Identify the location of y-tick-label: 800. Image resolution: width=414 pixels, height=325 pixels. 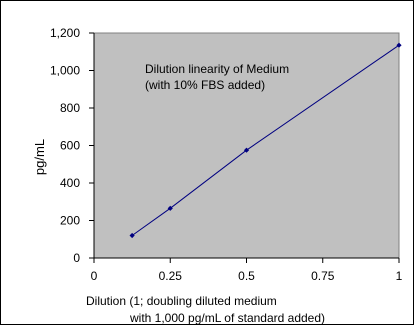
(70, 108).